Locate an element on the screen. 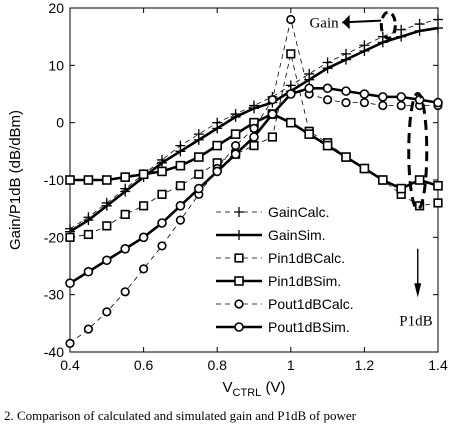 This screenshot has height=424, width=474. p1db-ellipse is located at coordinates (418, 151).